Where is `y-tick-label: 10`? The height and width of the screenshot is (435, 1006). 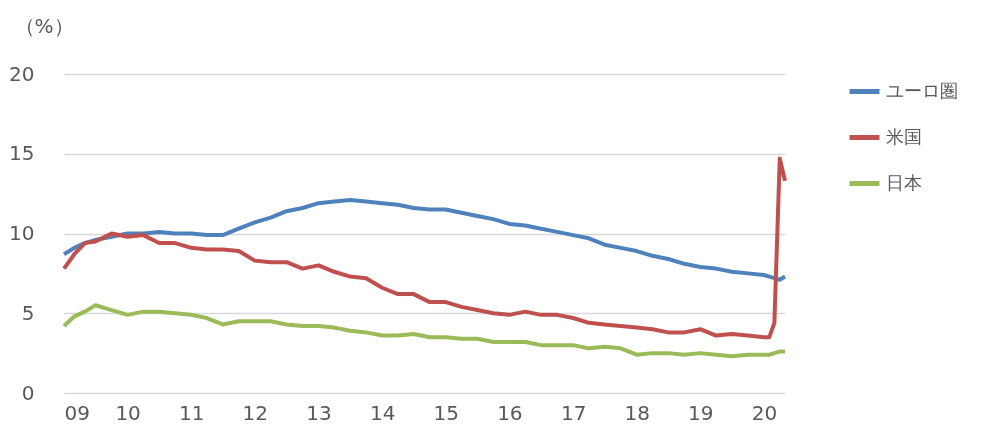
y-tick-label: 10 is located at coordinates (22, 233).